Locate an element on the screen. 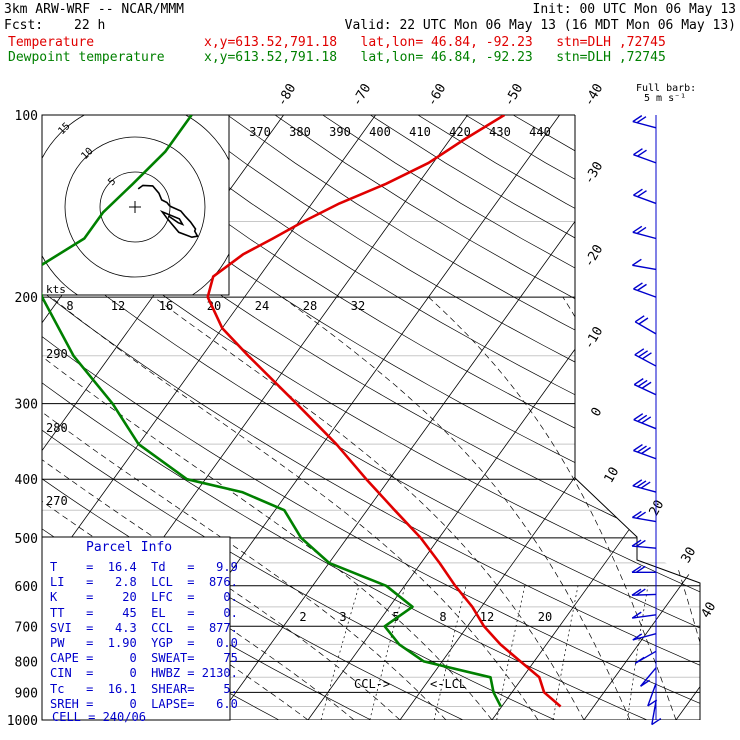 This screenshot has height=740, width=740. isotherm-label: -20 is located at coordinates (594, 256).